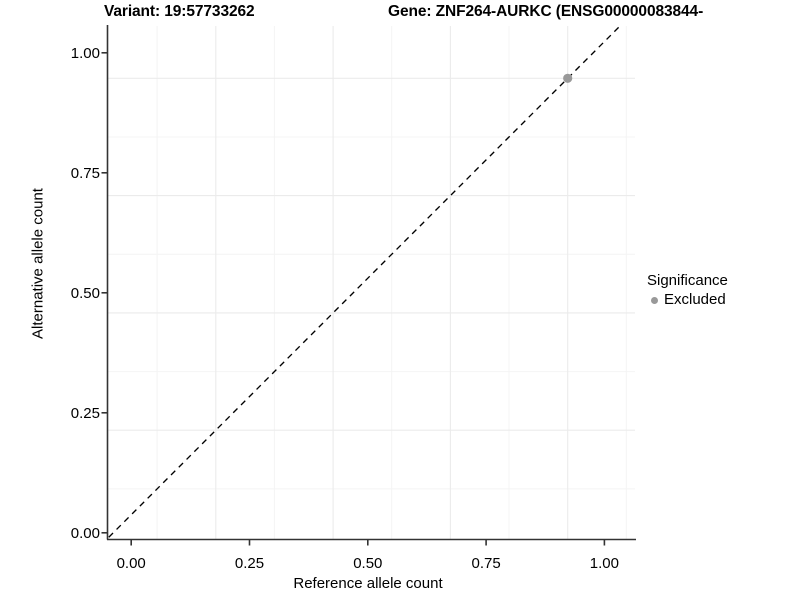 The width and height of the screenshot is (800, 600). What do you see at coordinates (131, 563) in the screenshot?
I see `x-tick-label: 0.00` at bounding box center [131, 563].